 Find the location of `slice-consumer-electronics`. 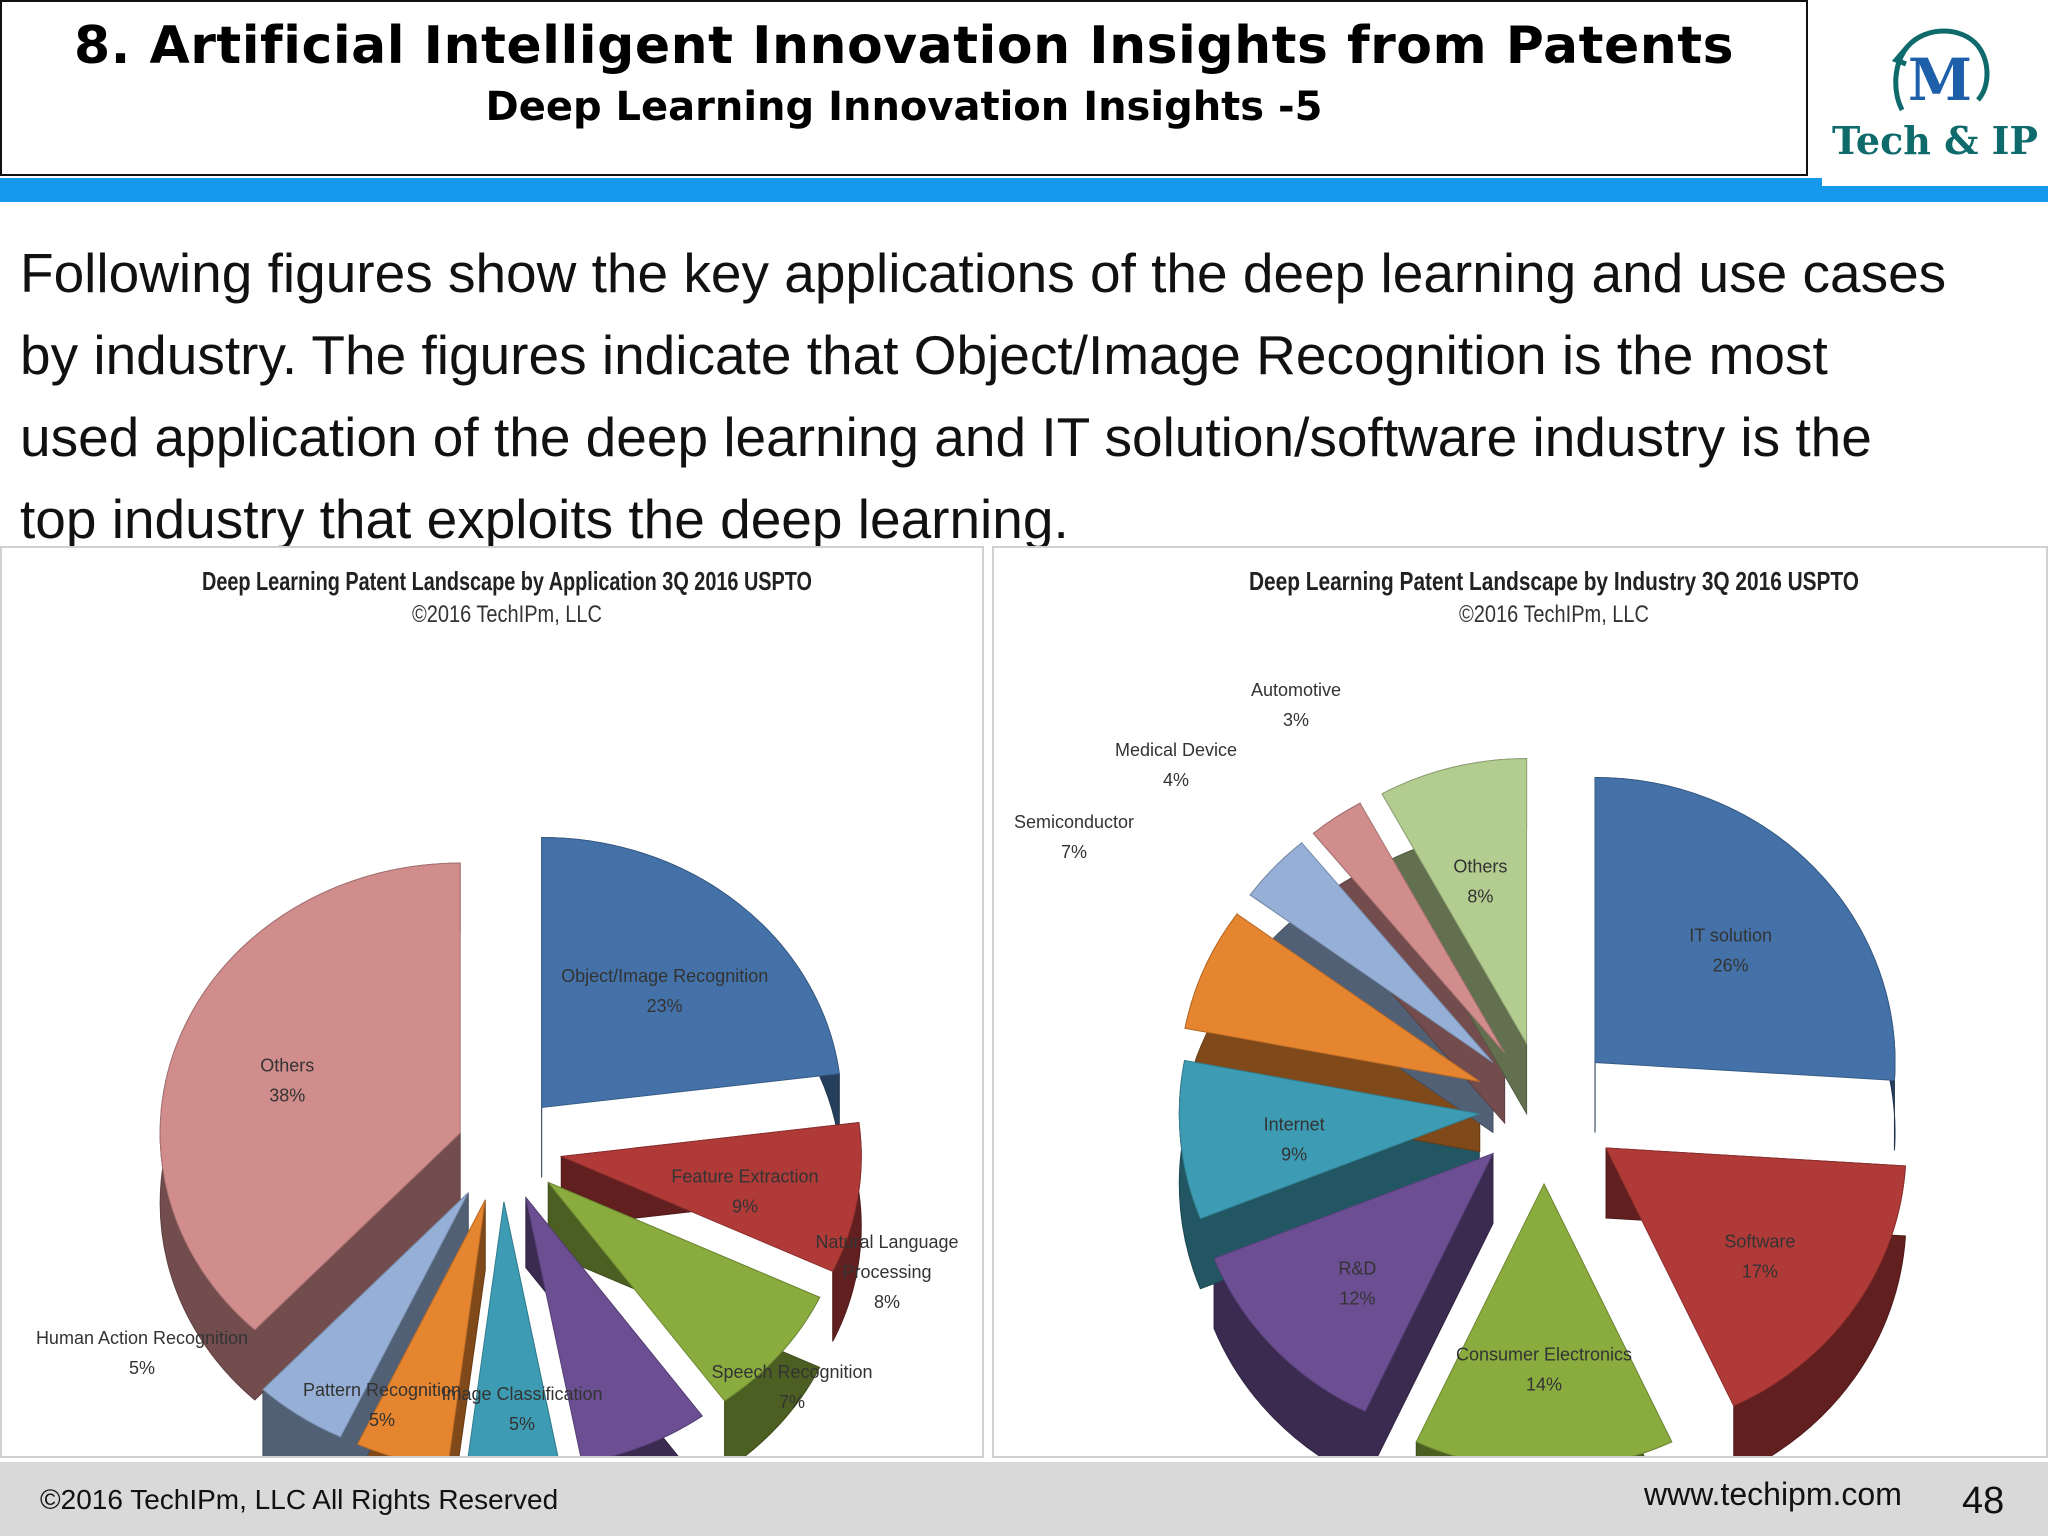

slice-consumer-electronics is located at coordinates (1544, 1319).